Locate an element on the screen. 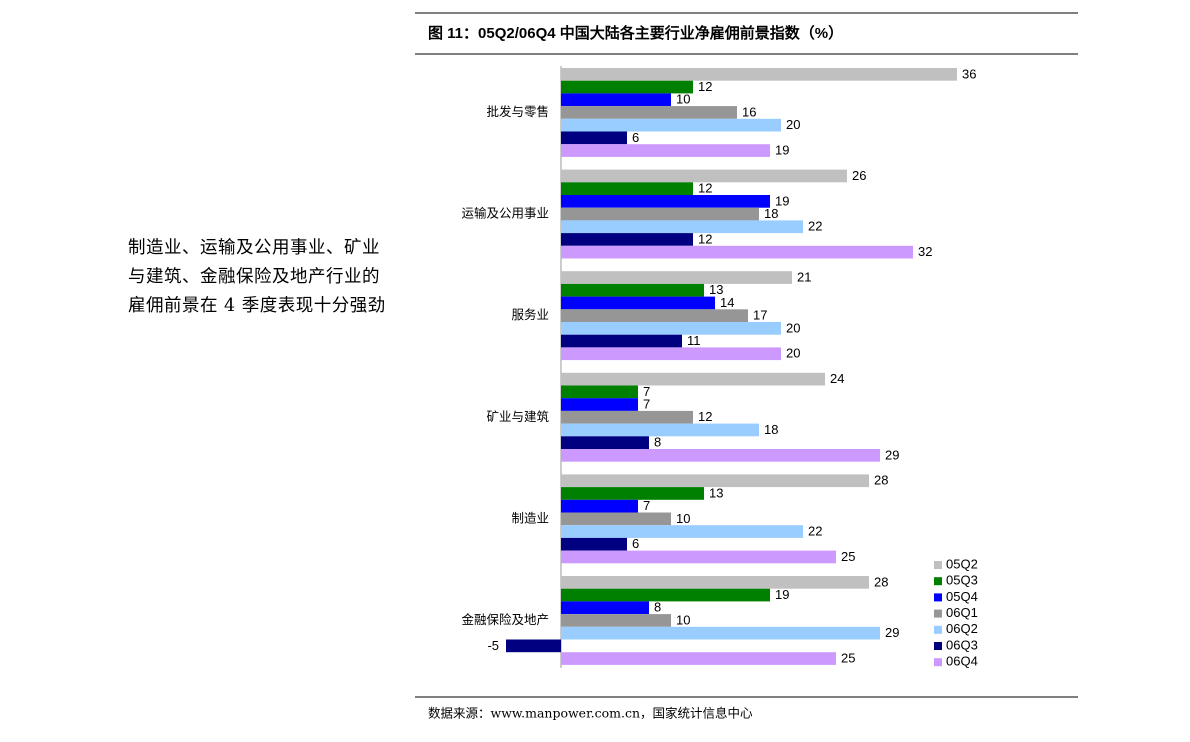  data-label: 21 is located at coordinates (804, 276).